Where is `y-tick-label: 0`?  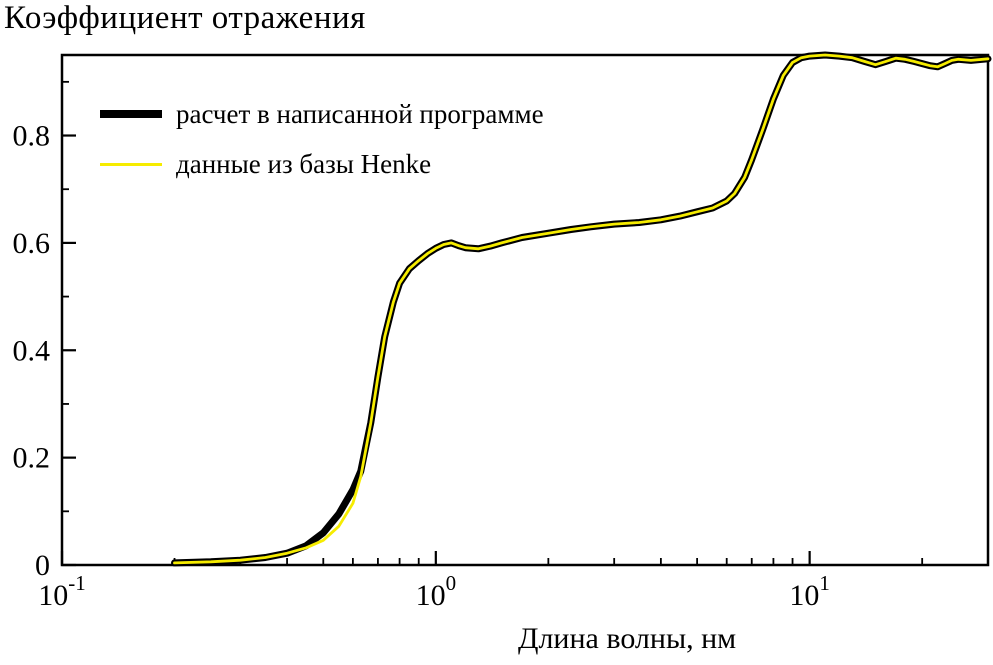
y-tick-label: 0 is located at coordinates (42, 565).